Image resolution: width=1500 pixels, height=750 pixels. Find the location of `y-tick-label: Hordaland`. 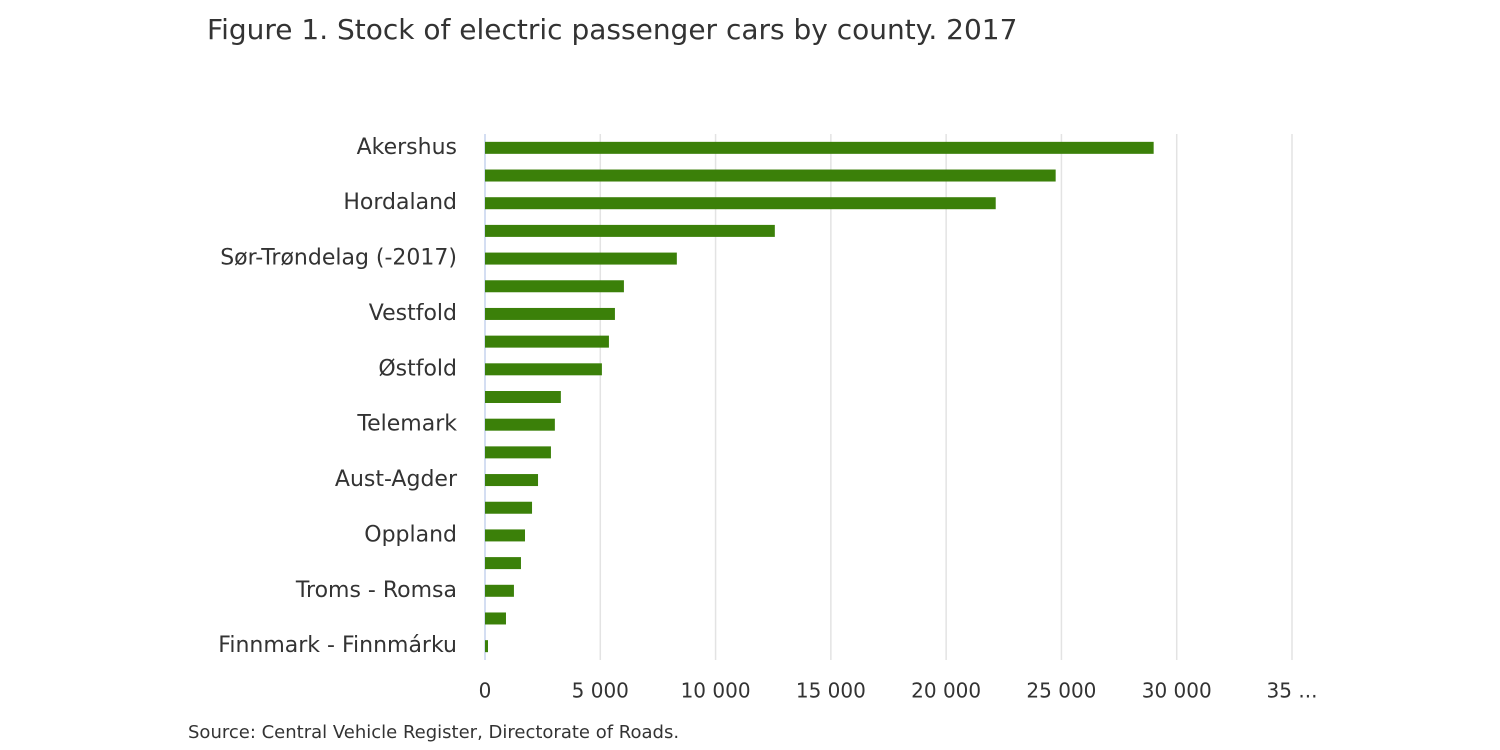

y-tick-label: Hordaland is located at coordinates (400, 202).